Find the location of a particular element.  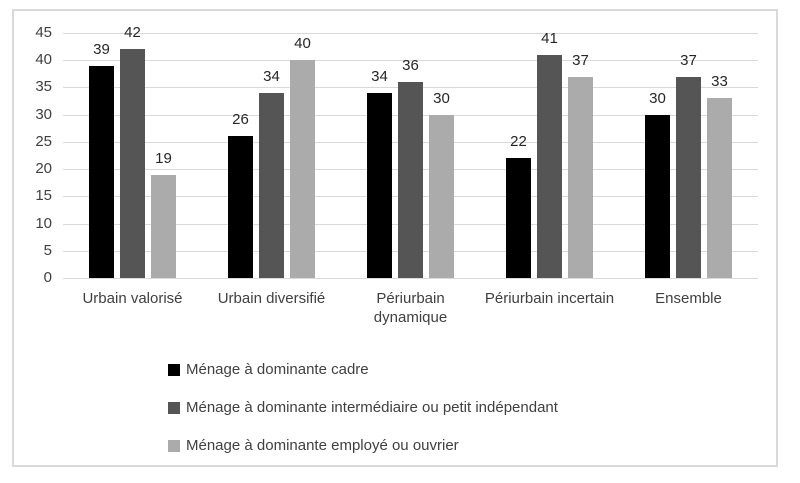

y-tick-label: 30 is located at coordinates (43, 114).